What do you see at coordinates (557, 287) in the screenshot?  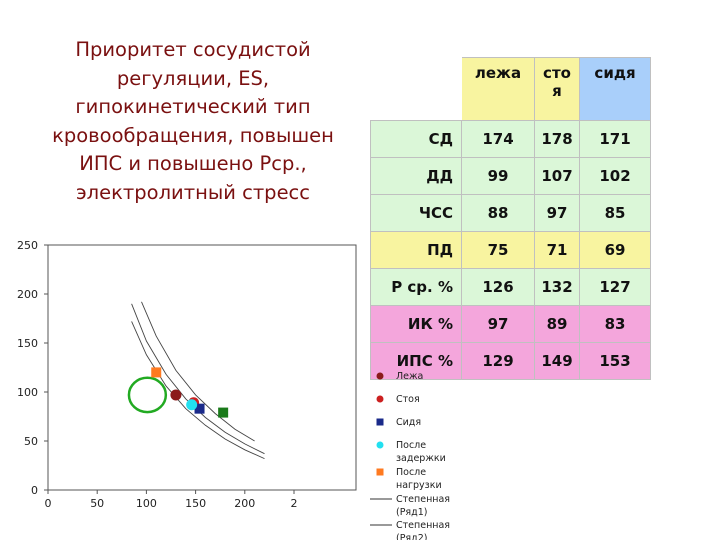 I see `table-cell: 132` at bounding box center [557, 287].